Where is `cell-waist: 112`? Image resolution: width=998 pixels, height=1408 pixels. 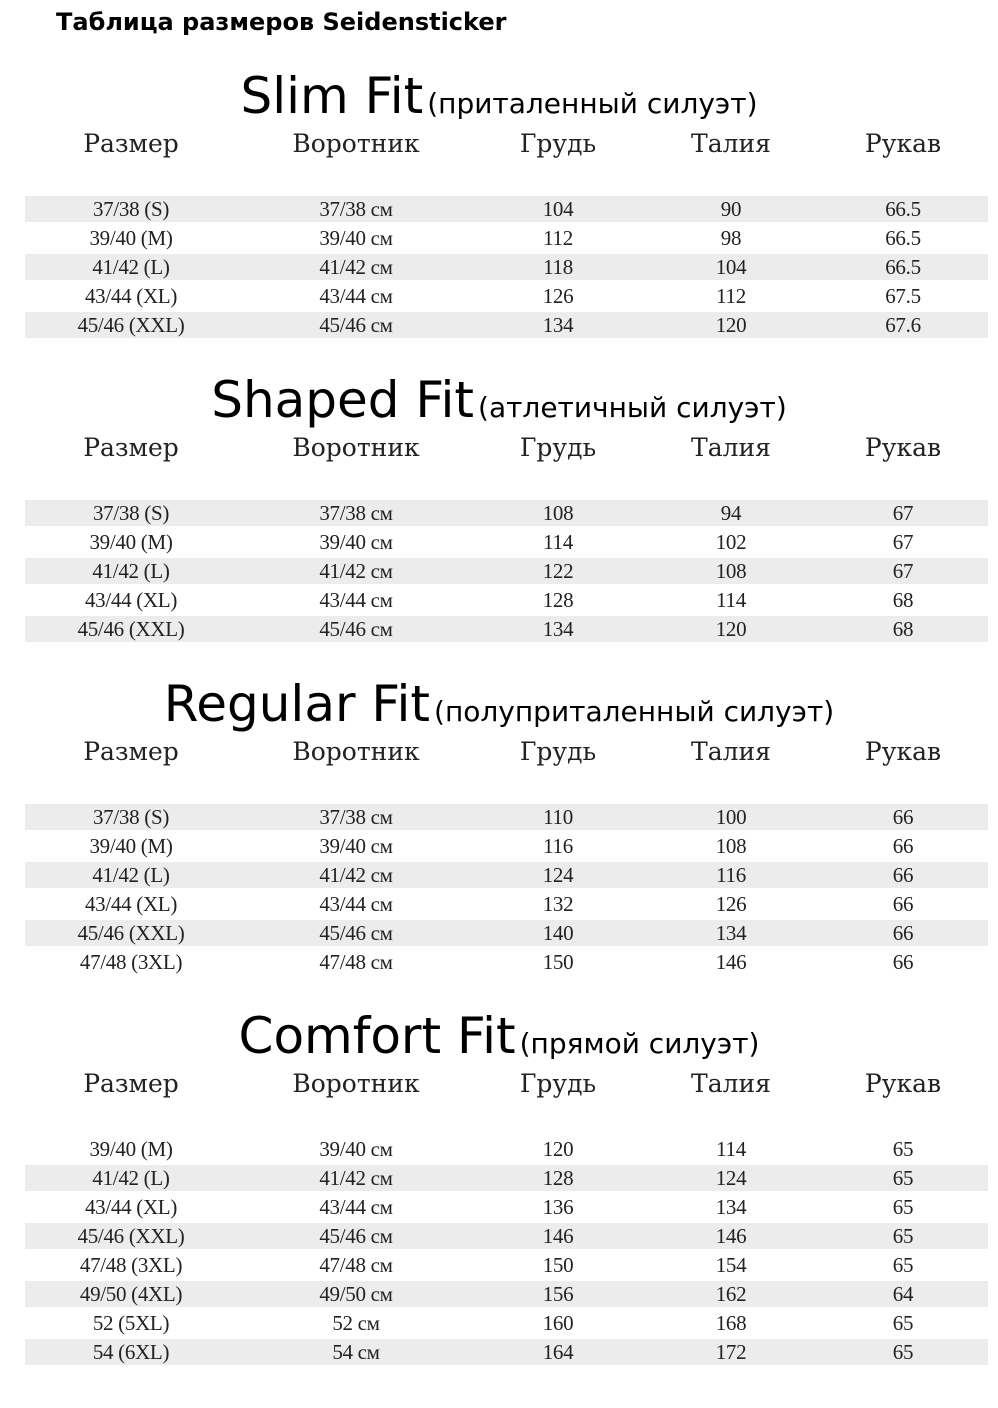
cell-waist: 112 is located at coordinates (731, 296).